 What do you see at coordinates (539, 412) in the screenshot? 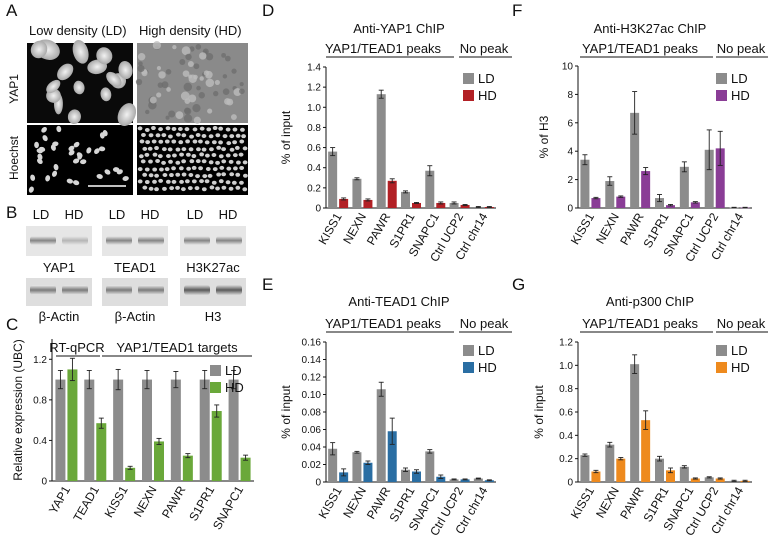
I see `y-axis-label: % of input` at bounding box center [539, 412].